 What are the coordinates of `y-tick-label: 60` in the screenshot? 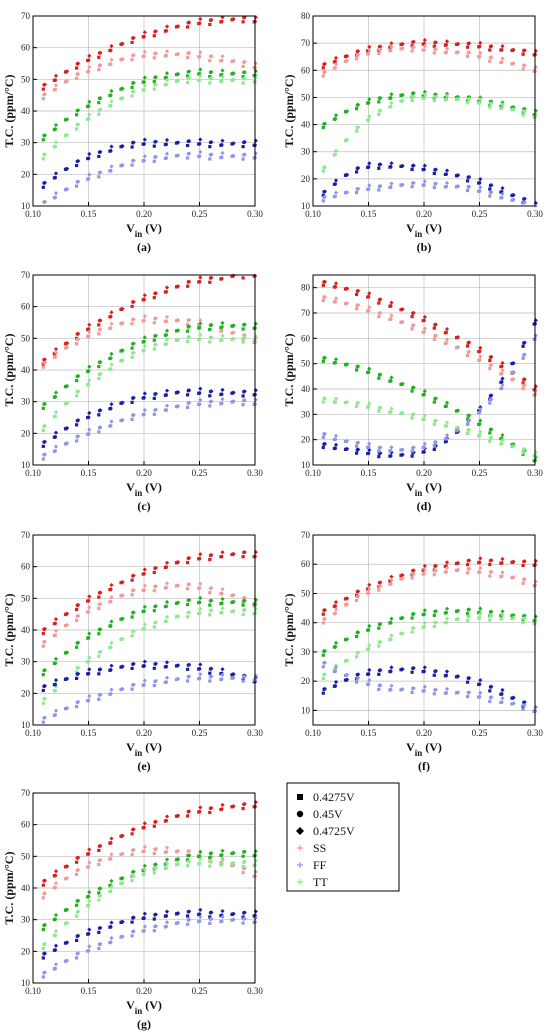 It's located at (306, 70).